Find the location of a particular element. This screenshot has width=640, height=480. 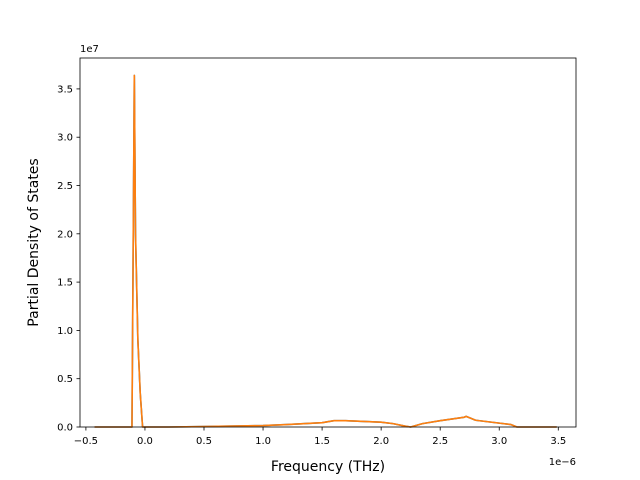

y-tick-label: 0.0 is located at coordinates (65, 428).